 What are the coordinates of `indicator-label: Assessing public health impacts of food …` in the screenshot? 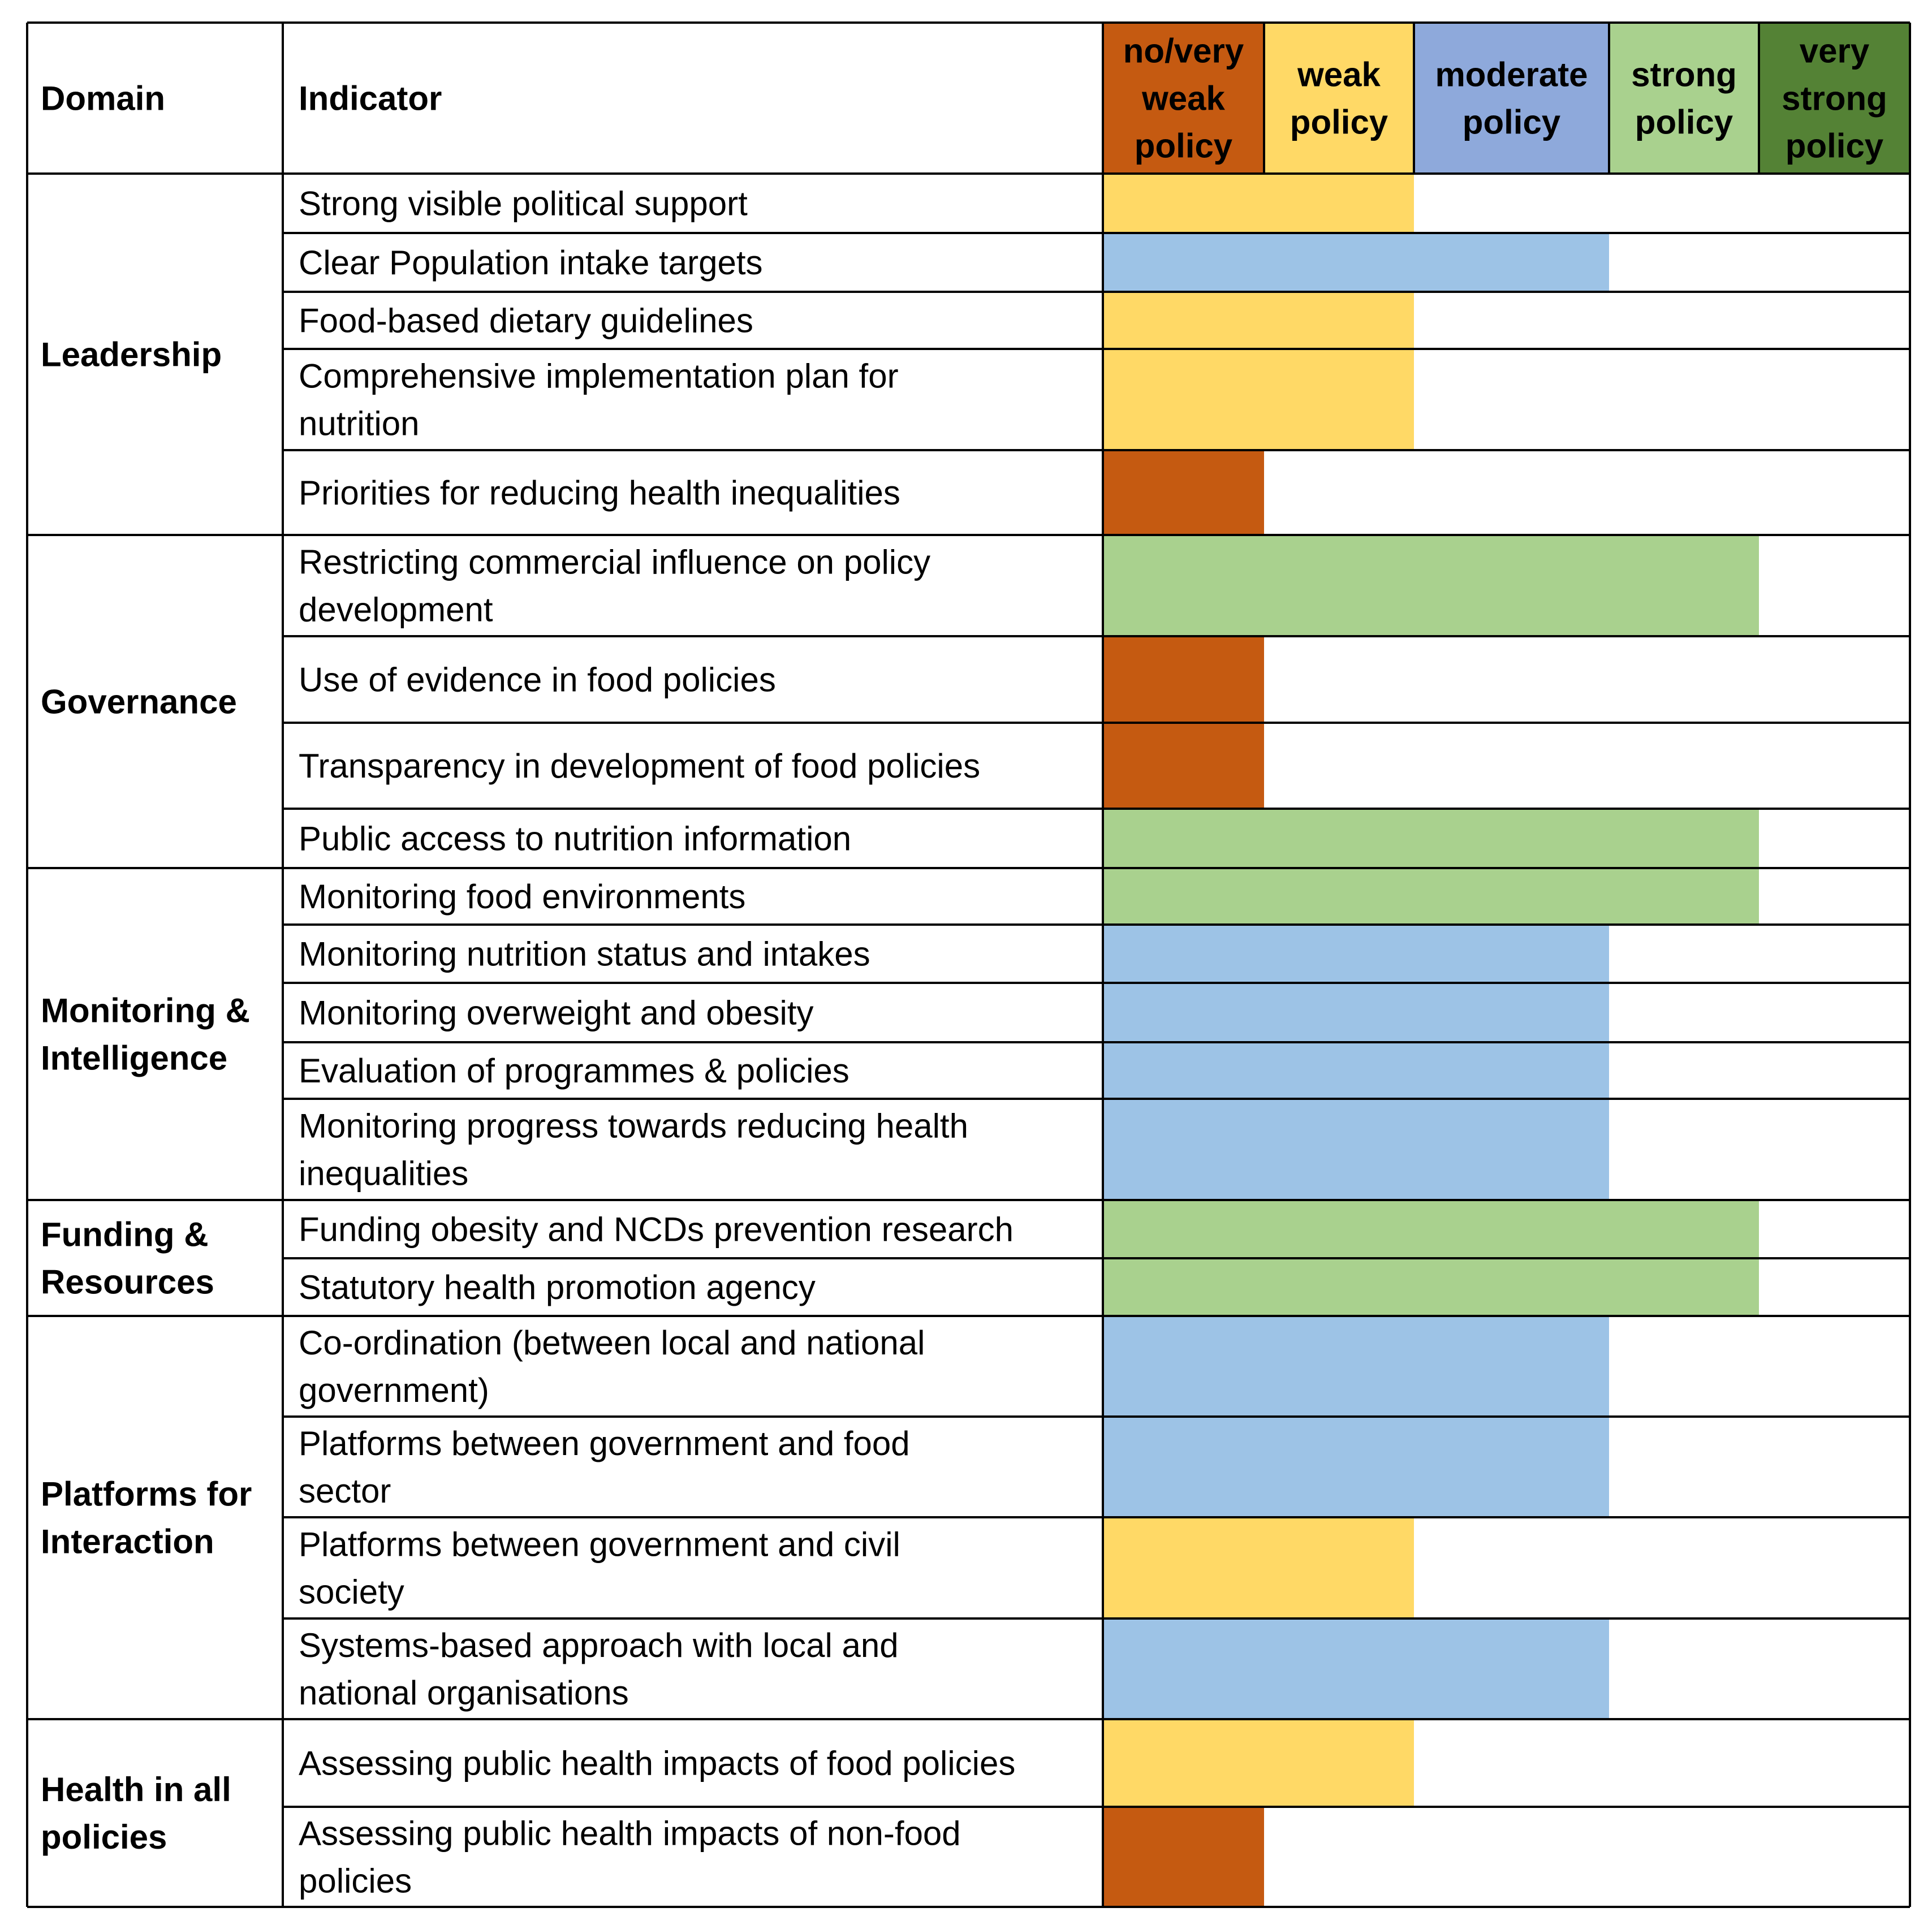 It's located at (657, 1763).